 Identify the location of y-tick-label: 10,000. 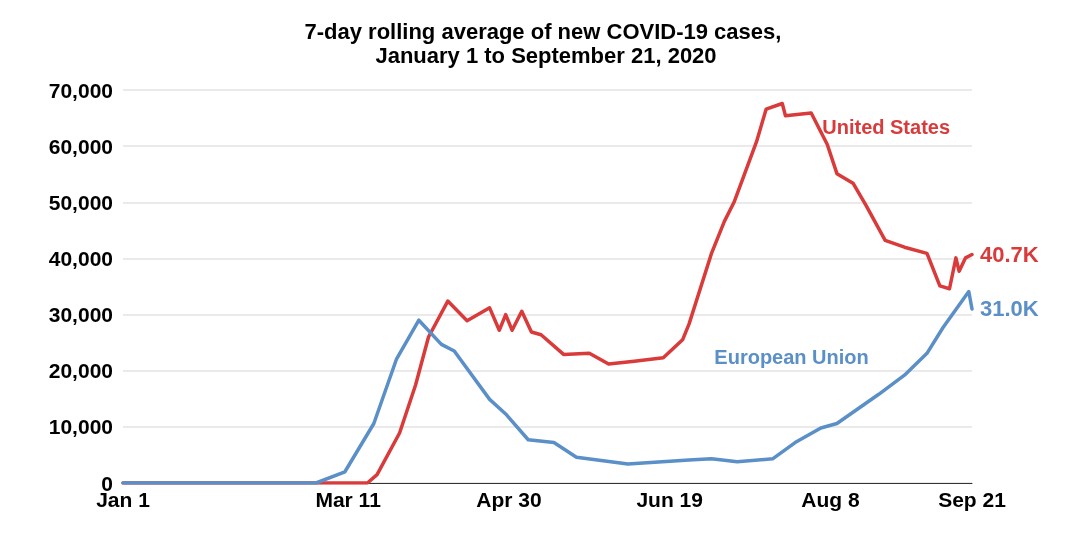
(80, 427).